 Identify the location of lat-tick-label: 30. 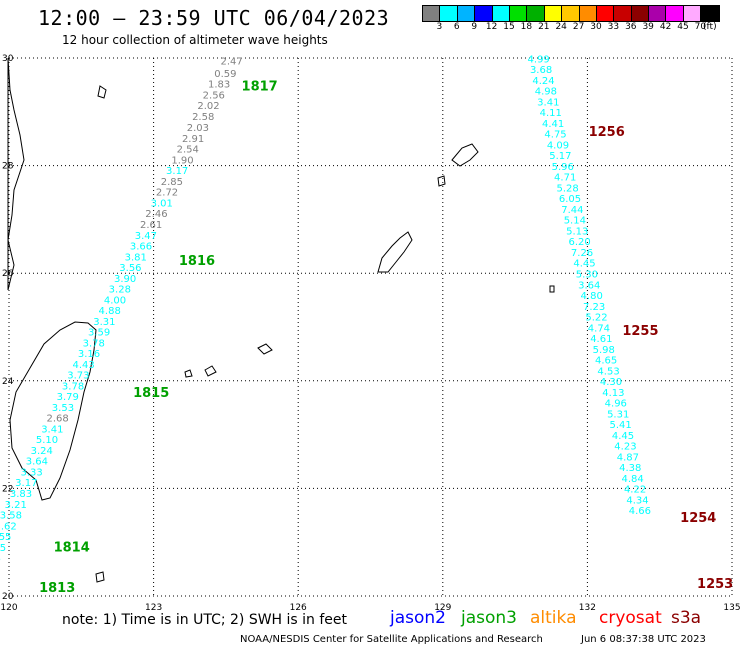
(8, 59).